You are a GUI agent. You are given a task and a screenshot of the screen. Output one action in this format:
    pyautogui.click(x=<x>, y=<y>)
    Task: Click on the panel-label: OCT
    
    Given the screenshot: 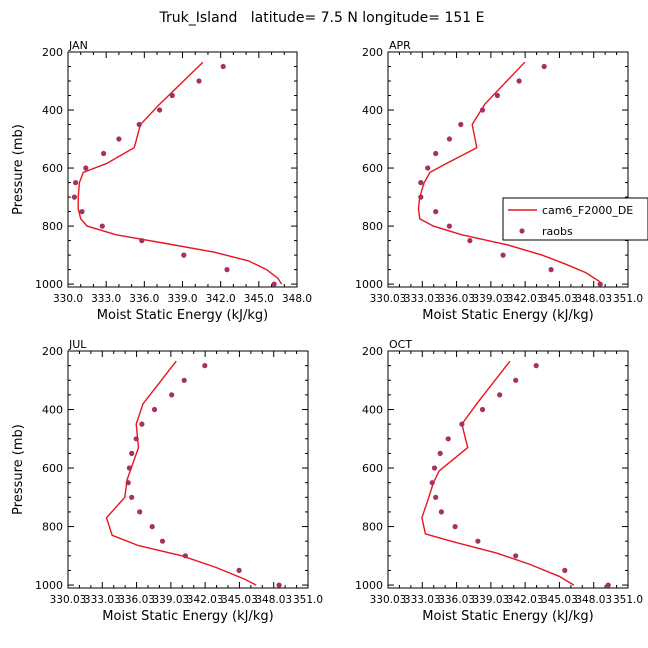 What is the action you would take?
    pyautogui.click(x=400, y=344)
    